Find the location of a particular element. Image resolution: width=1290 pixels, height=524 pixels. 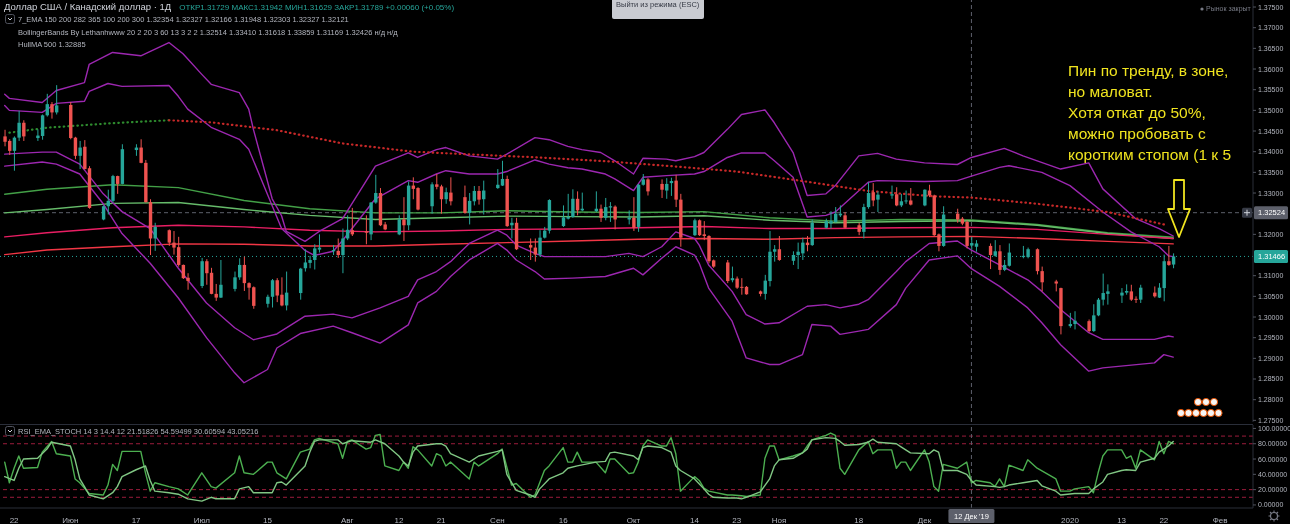

x-tick-label: Июн is located at coordinates (70, 519).